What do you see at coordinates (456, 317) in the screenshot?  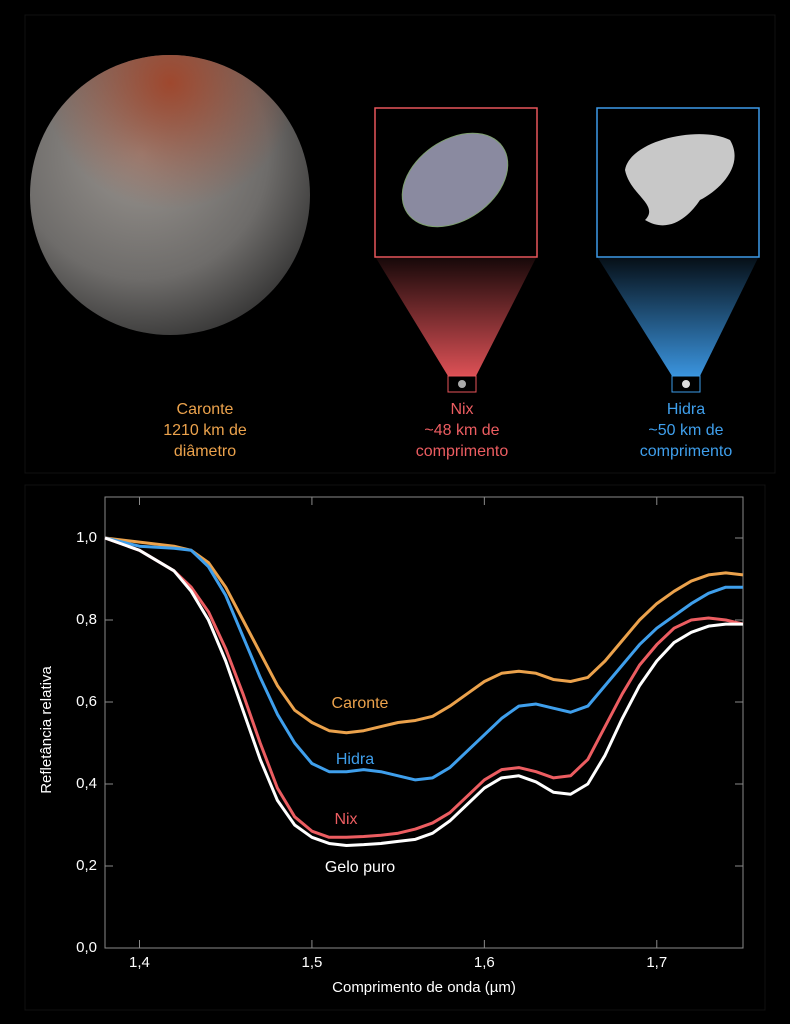 I see `nix-beam` at bounding box center [456, 317].